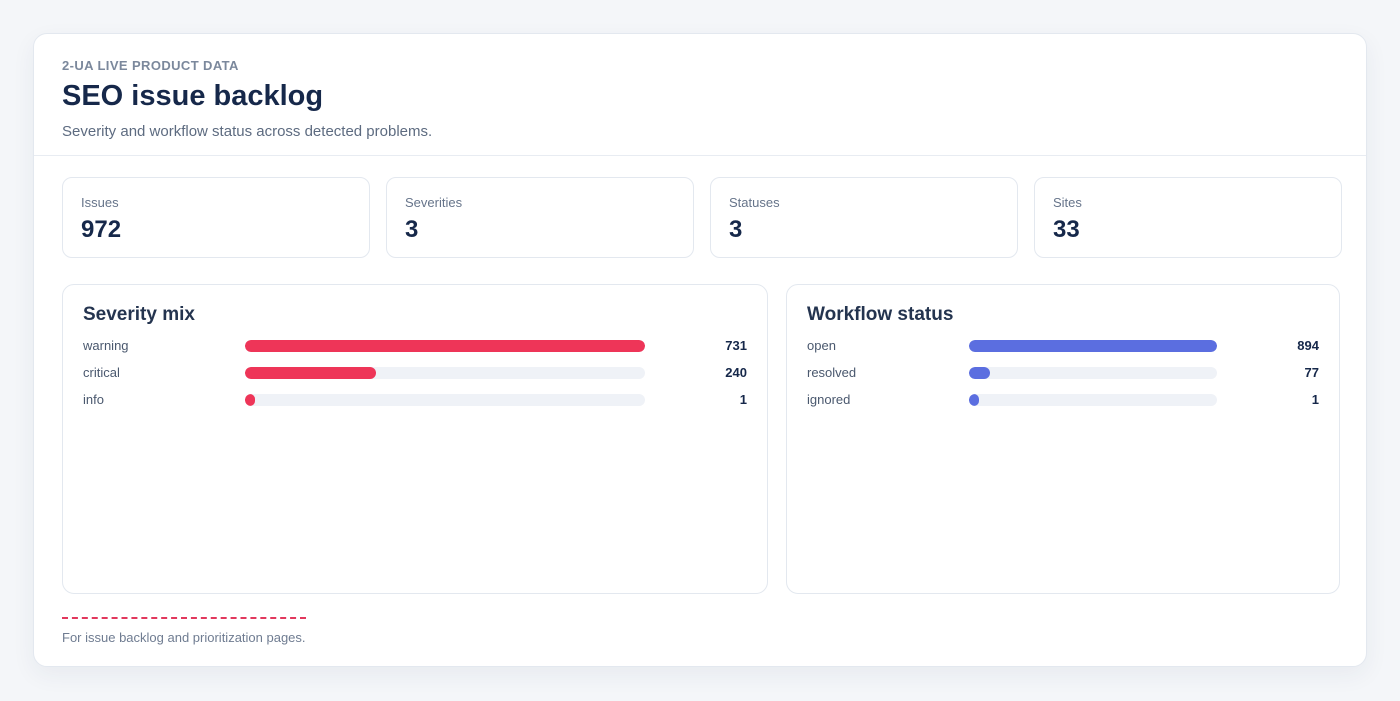 This screenshot has width=1400, height=701. What do you see at coordinates (736, 372) in the screenshot?
I see `bar-value: 240` at bounding box center [736, 372].